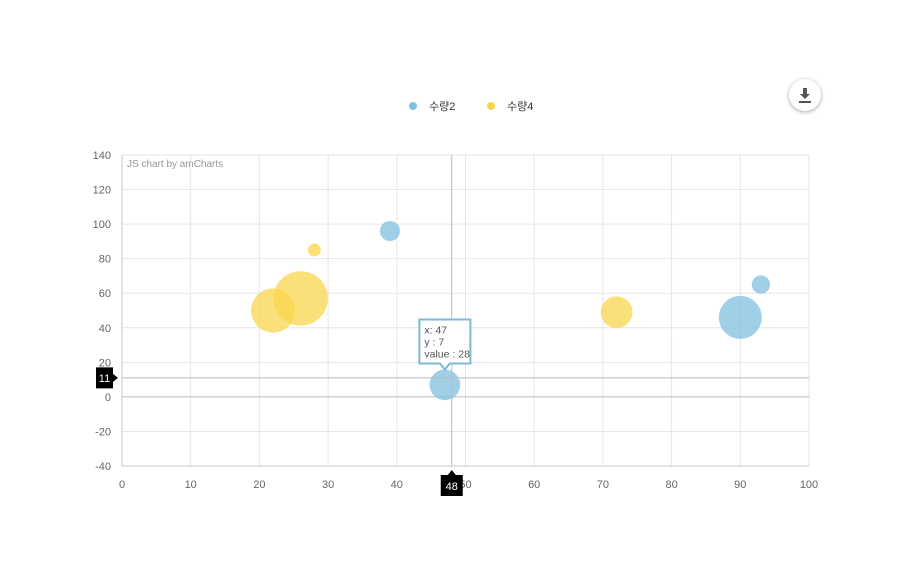 The height and width of the screenshot is (584, 900). What do you see at coordinates (103, 467) in the screenshot?
I see `y-tick-label: -40` at bounding box center [103, 467].